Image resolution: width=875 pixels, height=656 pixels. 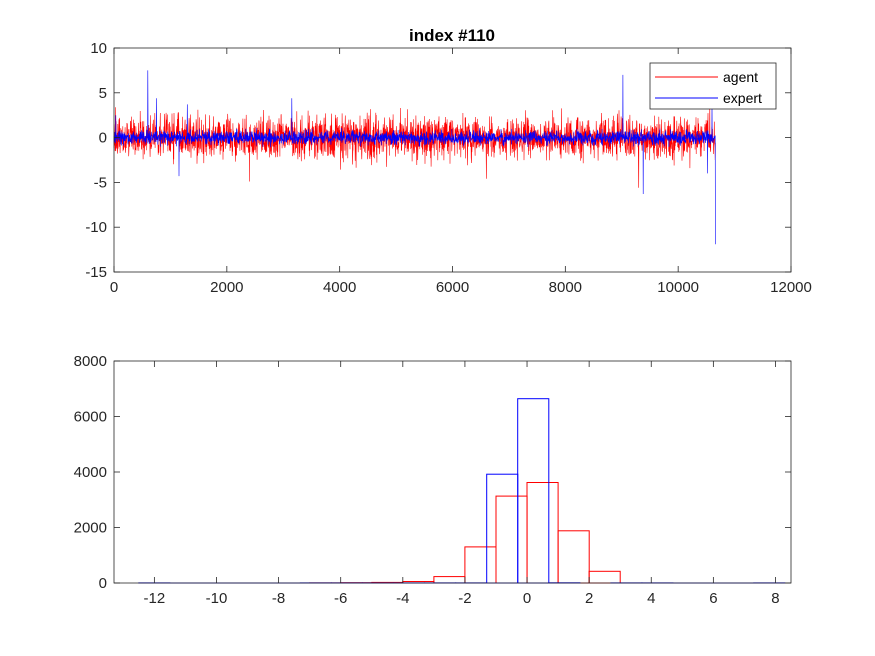 I want to click on y-tick-label: -15, so click(x=96, y=272).